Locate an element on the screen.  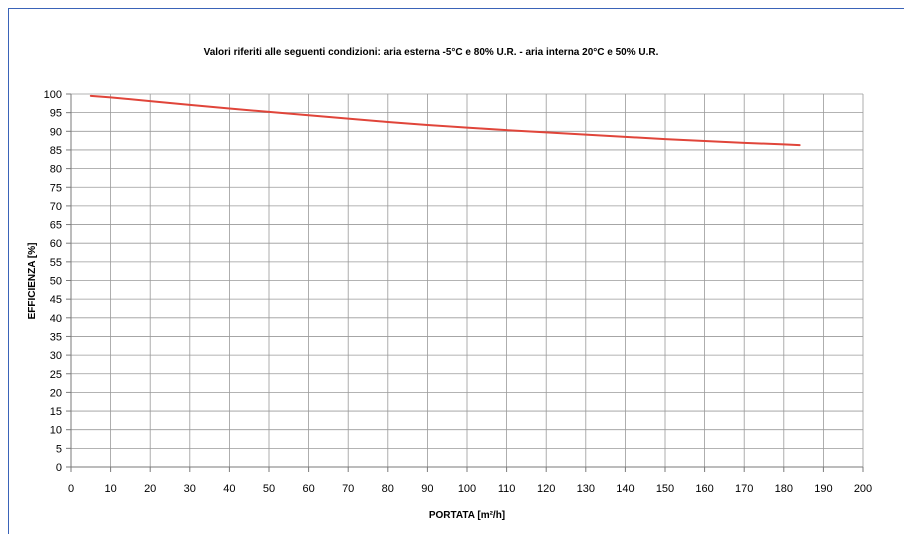
y-tick-label-20: 20 is located at coordinates (56, 393).